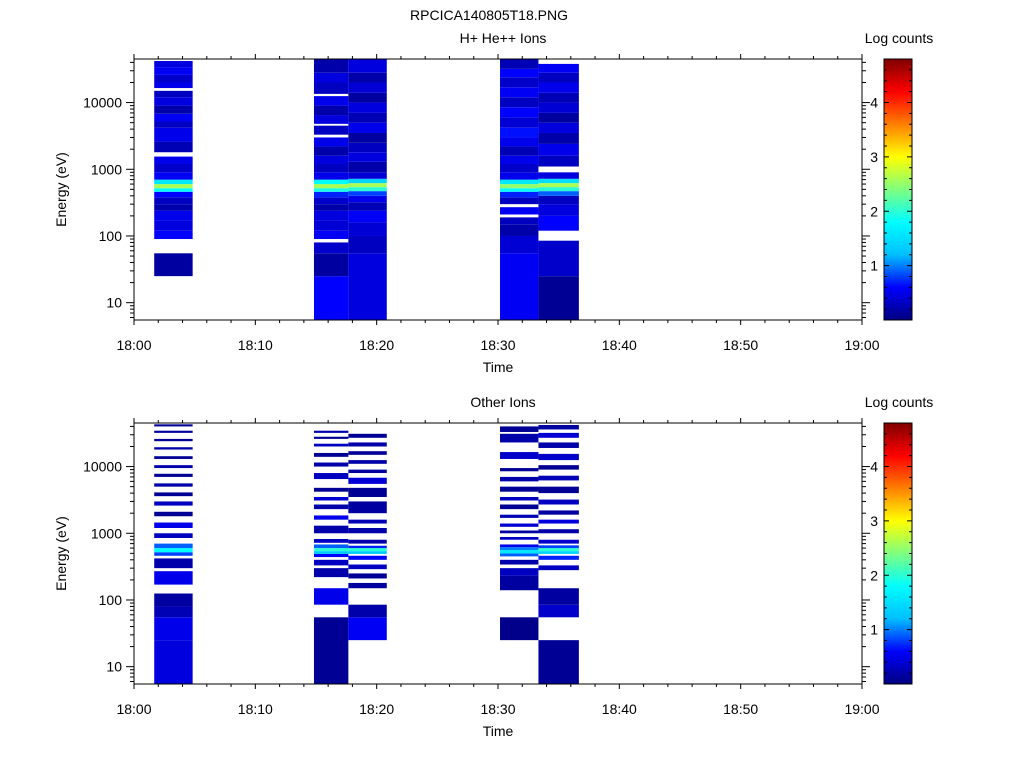 The height and width of the screenshot is (768, 1024). Describe the element at coordinates (111, 600) in the screenshot. I see `y-tick-label: 100` at that location.